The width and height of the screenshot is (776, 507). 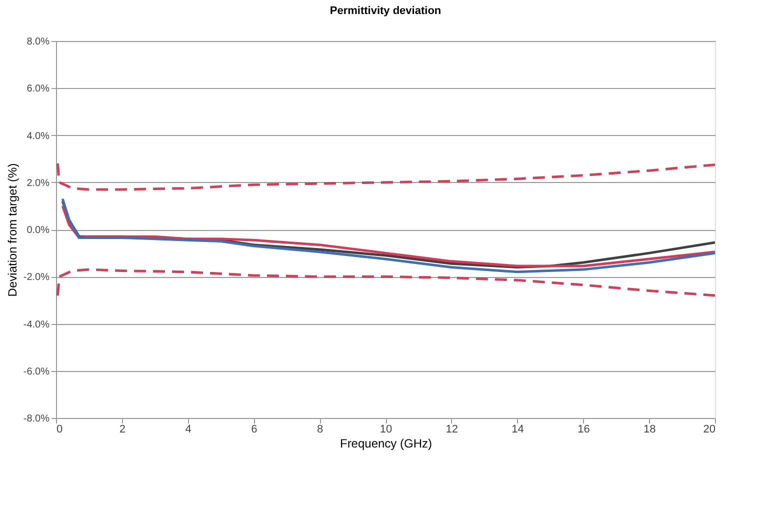 I want to click on x-tick-label: 6, so click(x=254, y=430).